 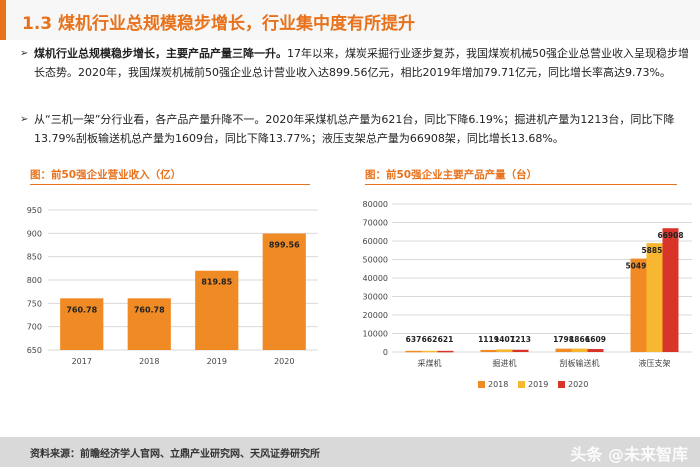 I want to click on y-tick-label: 0, so click(x=385, y=352).